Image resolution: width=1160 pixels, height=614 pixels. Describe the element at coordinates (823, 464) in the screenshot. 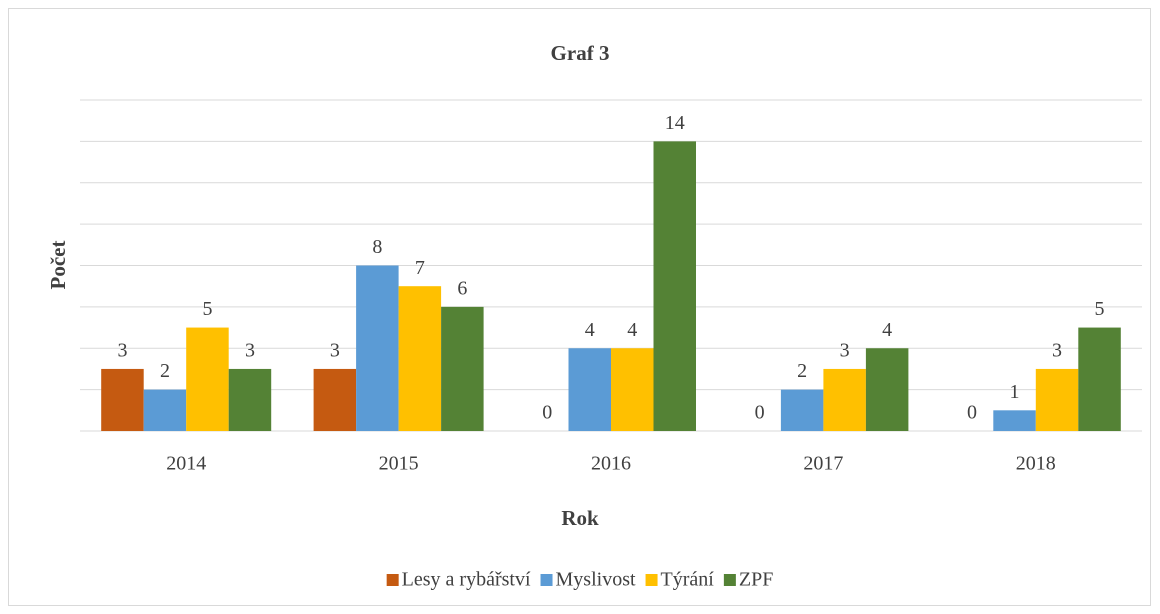

I see `x-tick-label: 2017` at that location.